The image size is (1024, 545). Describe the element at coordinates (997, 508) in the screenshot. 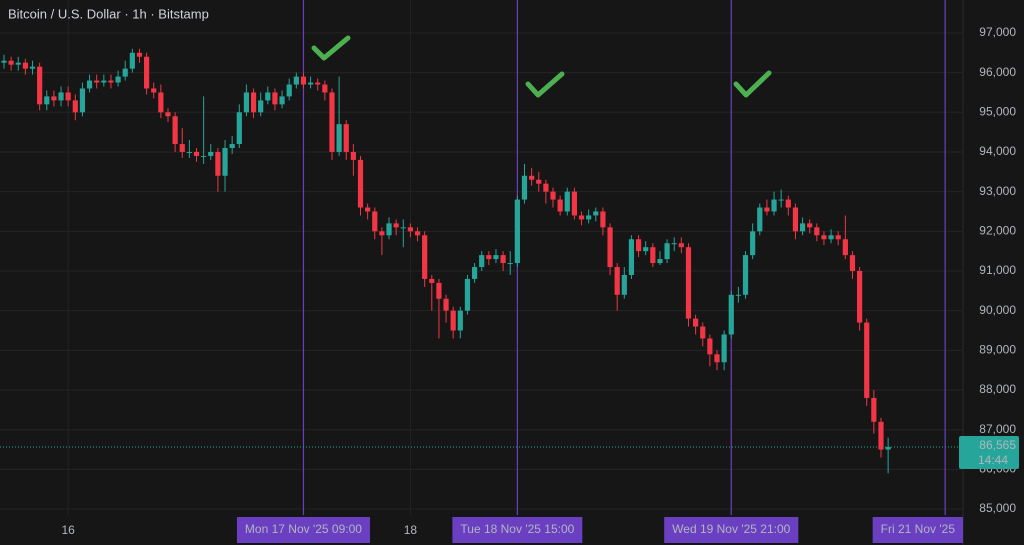

I see `y-tick-label: 85,000` at that location.